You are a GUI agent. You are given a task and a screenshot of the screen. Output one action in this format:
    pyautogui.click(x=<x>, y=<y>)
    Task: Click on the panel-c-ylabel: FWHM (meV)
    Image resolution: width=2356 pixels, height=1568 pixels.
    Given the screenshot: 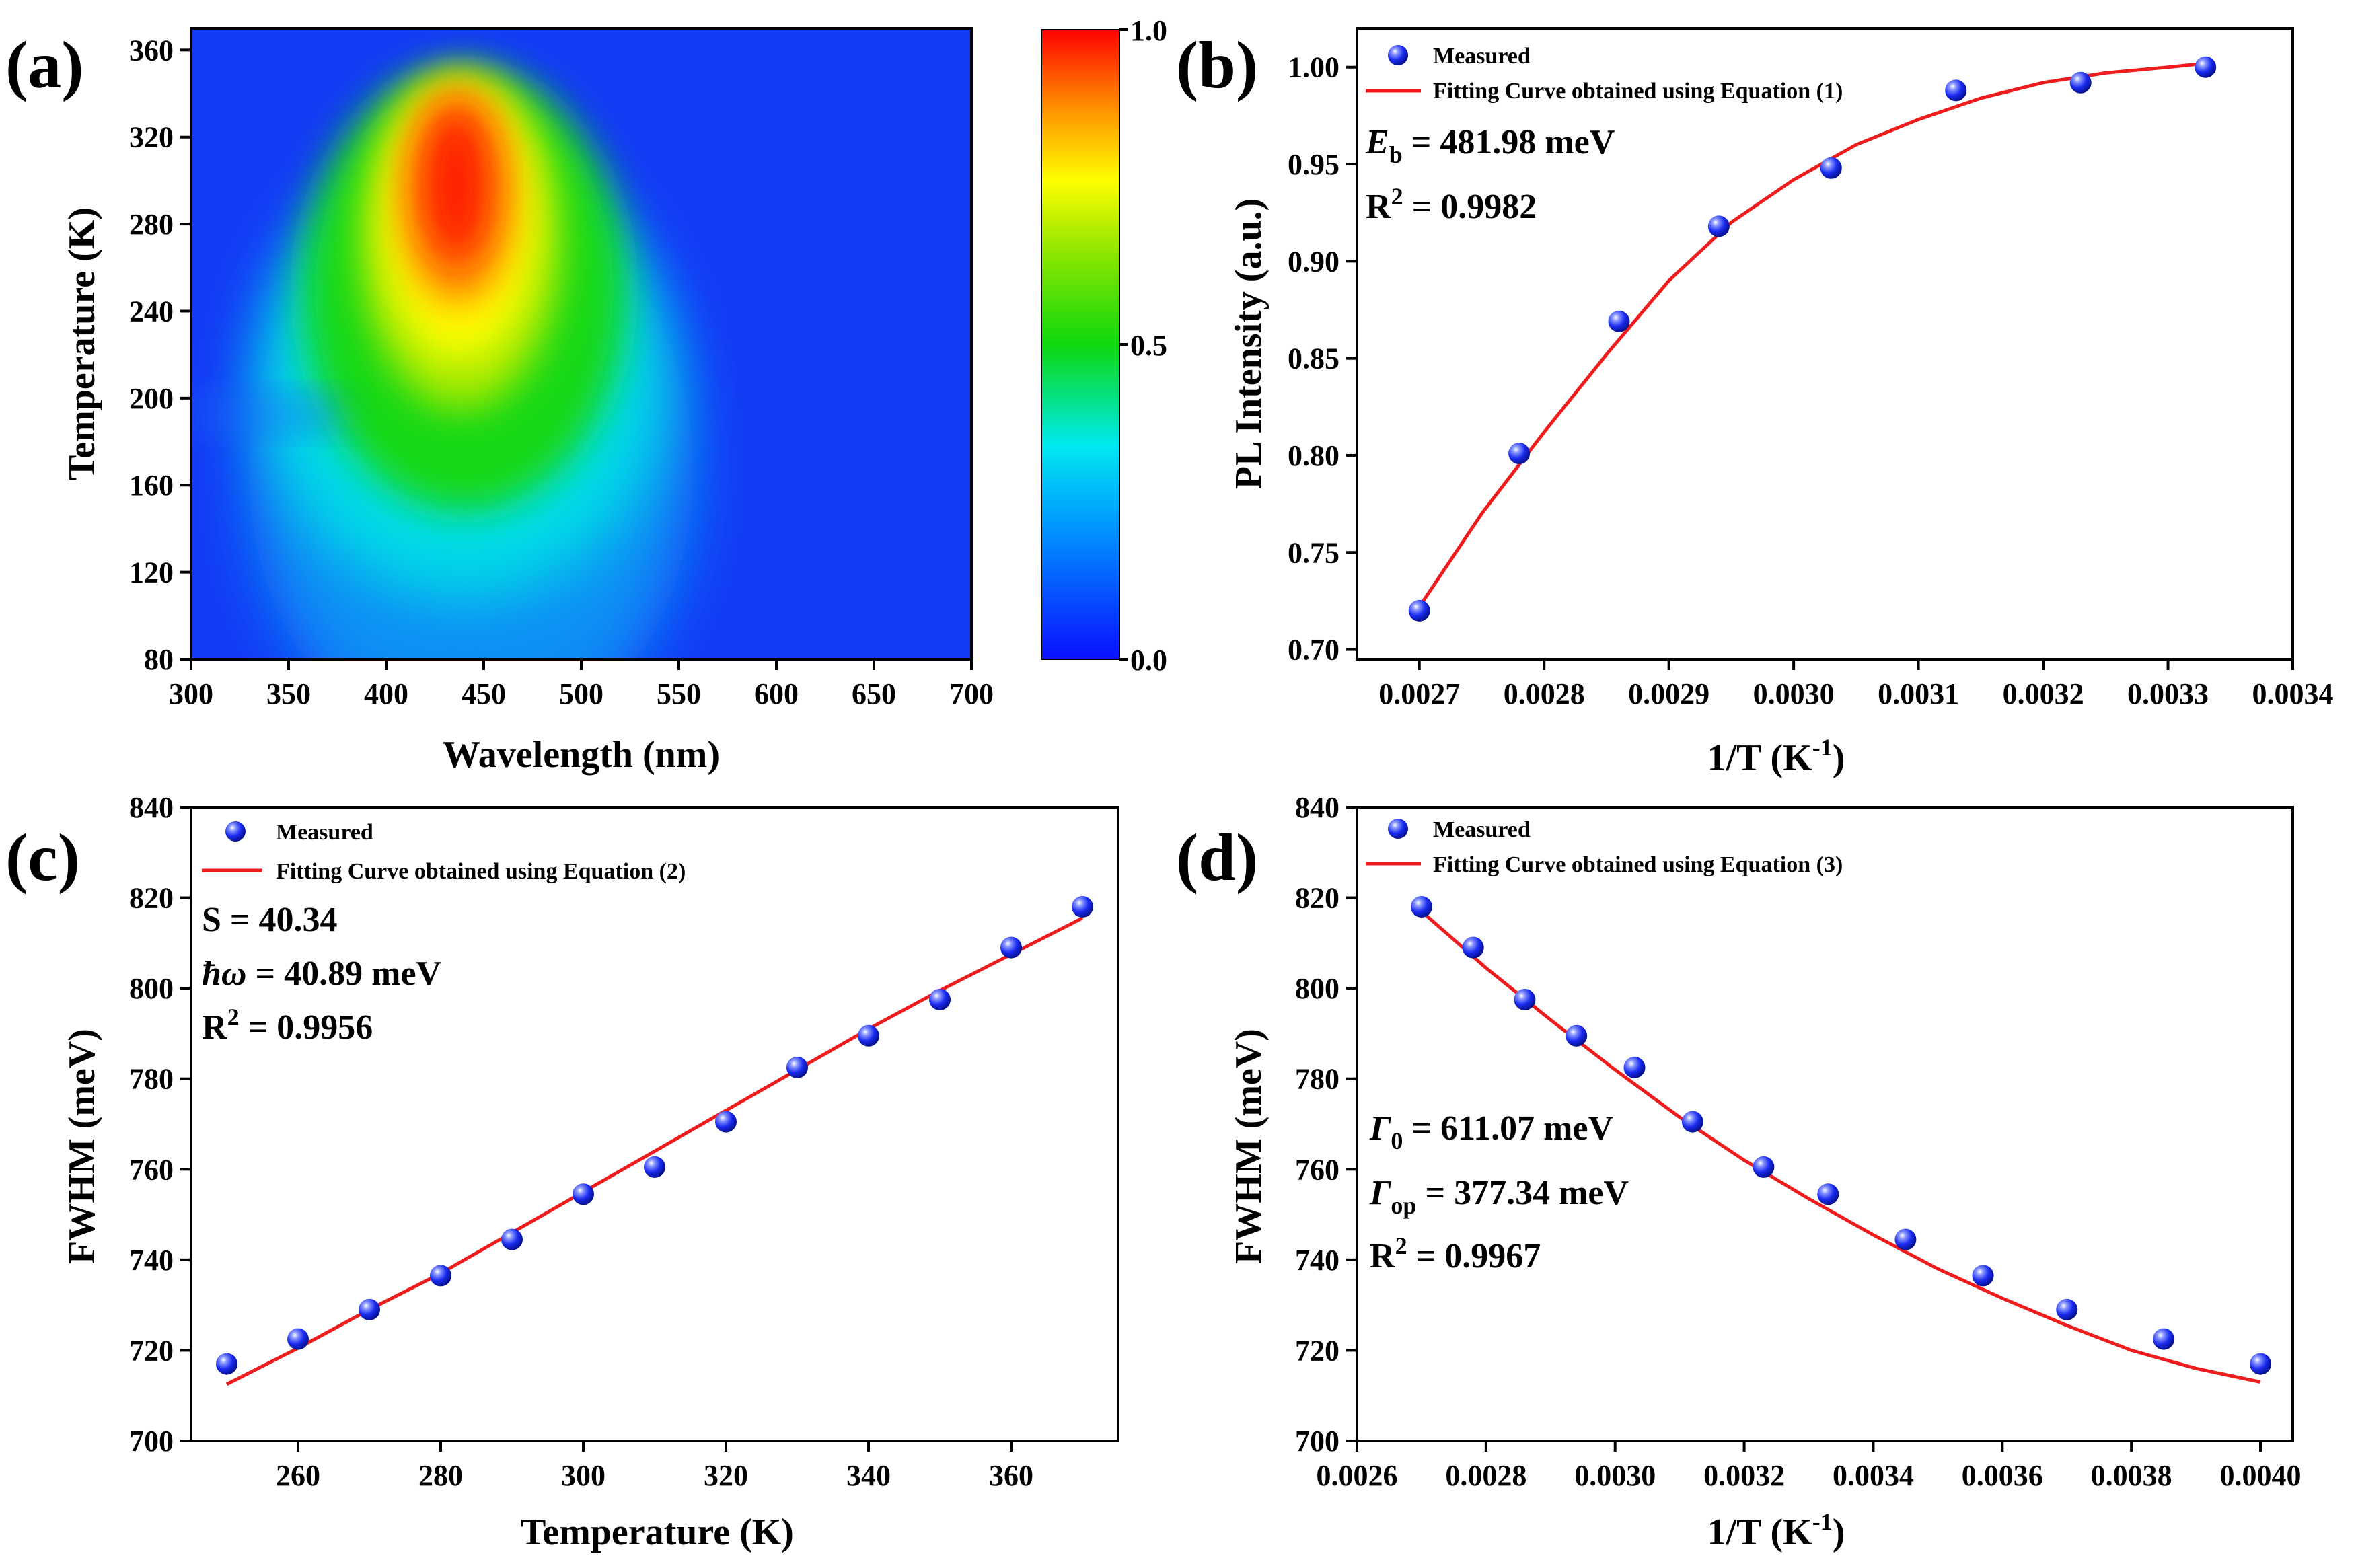 What is the action you would take?
    pyautogui.click(x=82, y=1146)
    